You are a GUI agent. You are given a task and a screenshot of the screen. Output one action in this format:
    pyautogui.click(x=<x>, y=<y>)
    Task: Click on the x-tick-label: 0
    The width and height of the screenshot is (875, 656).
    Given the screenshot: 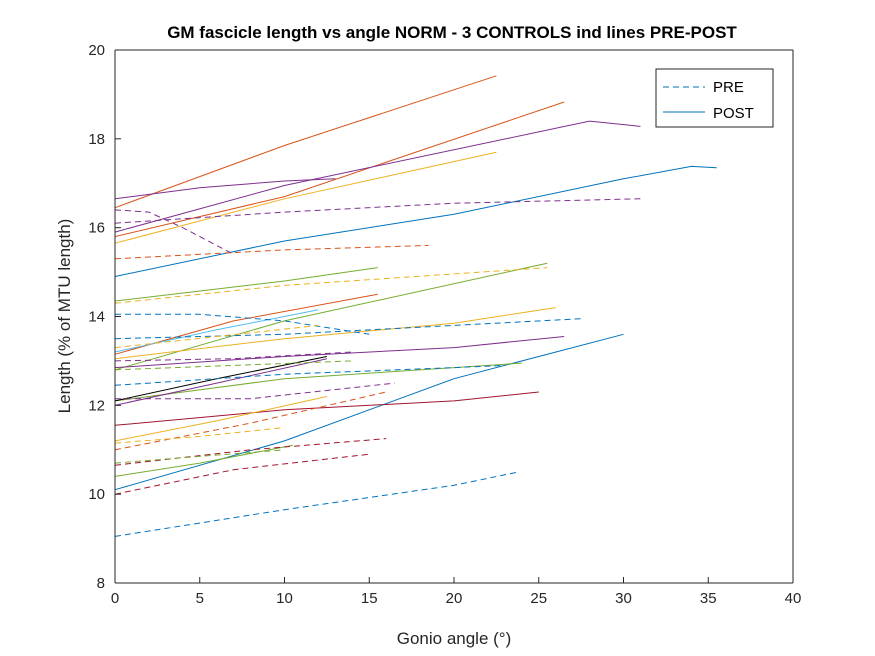 What is the action you would take?
    pyautogui.click(x=115, y=598)
    